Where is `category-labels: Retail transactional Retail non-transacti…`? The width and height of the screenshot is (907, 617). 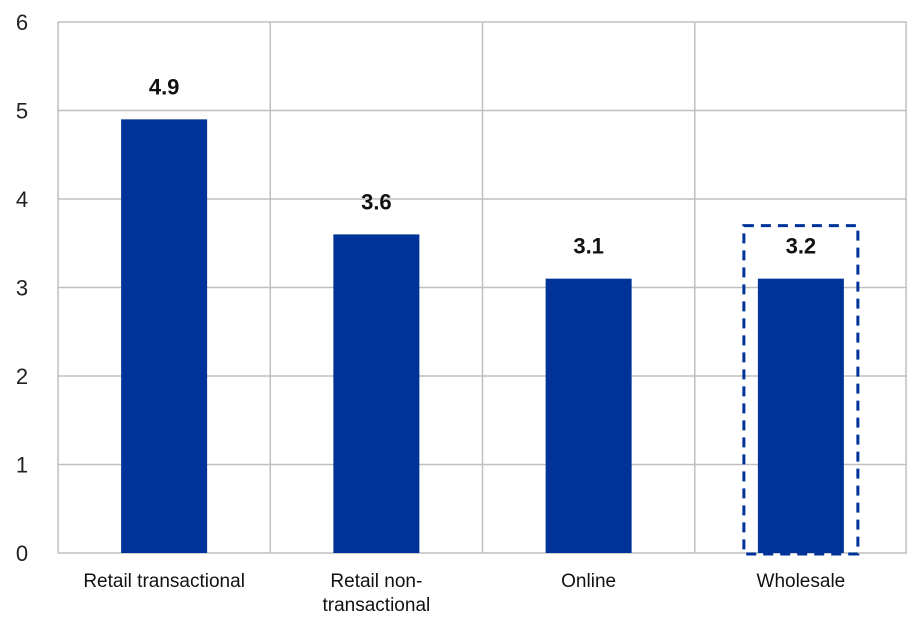
category-labels: Retail transactional Retail non-transacti… is located at coordinates (464, 593).